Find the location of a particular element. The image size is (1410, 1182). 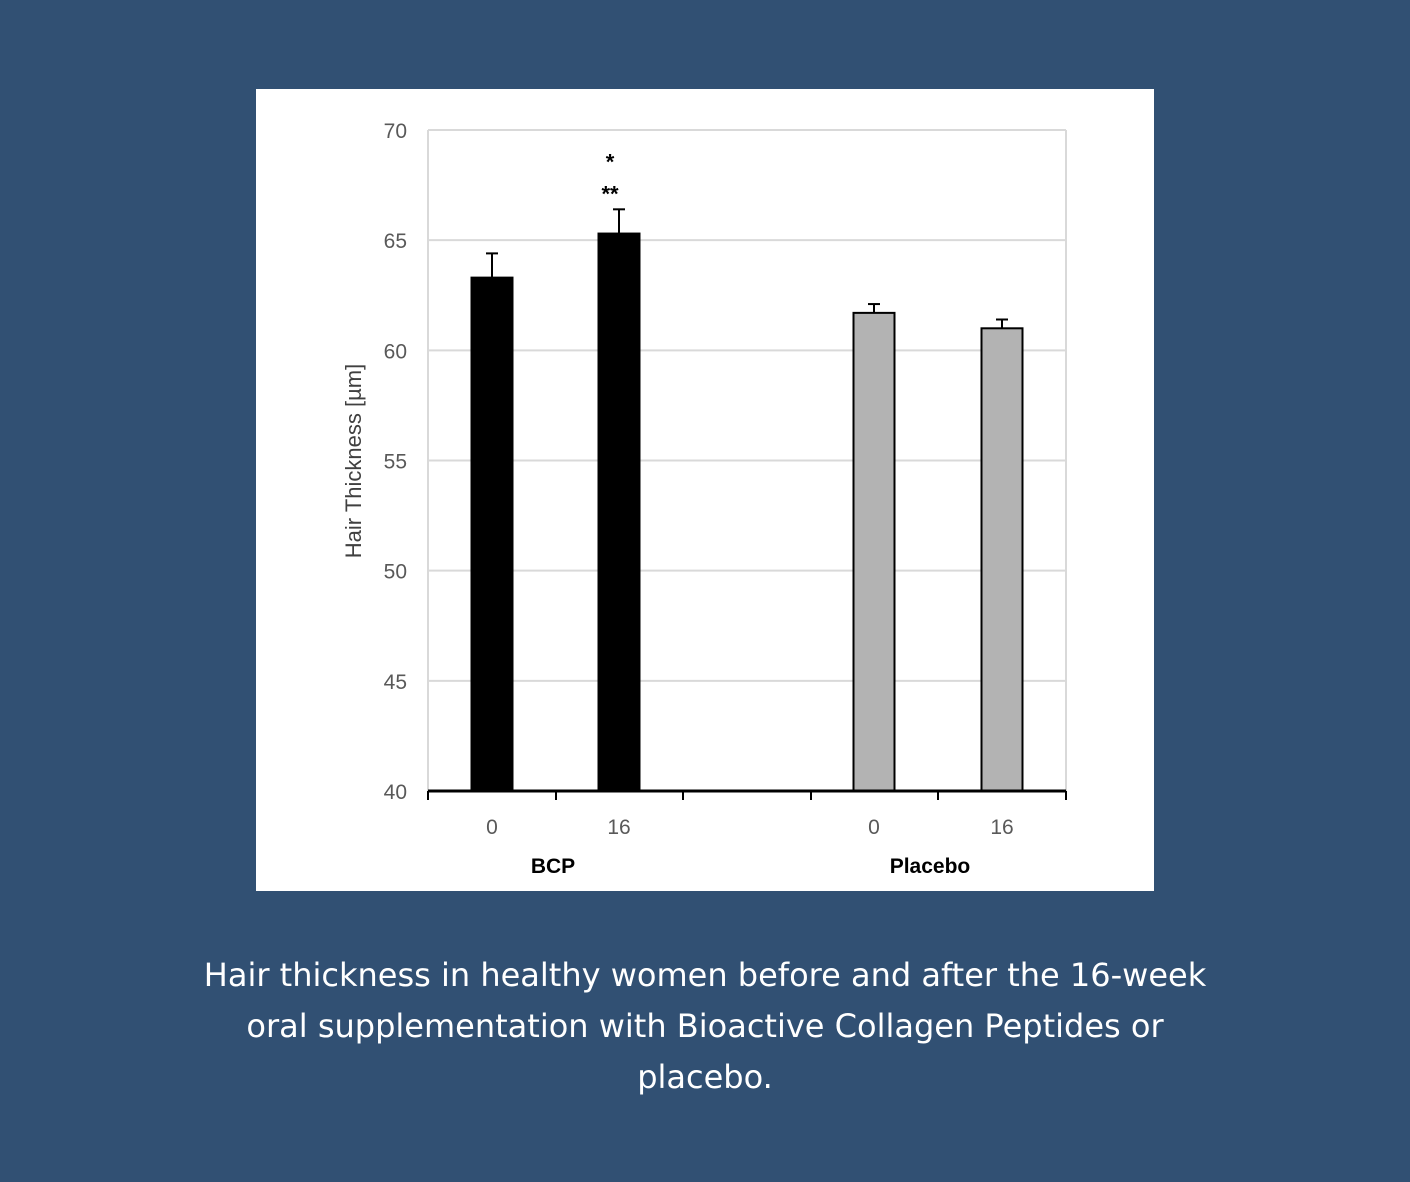

y-tick-label: 60 is located at coordinates (395, 351).